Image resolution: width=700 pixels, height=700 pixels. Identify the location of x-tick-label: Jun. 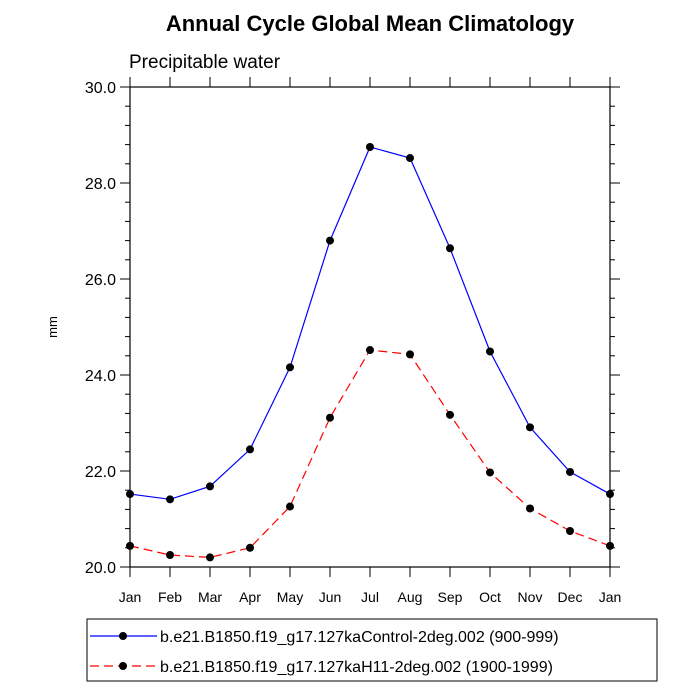
(330, 597).